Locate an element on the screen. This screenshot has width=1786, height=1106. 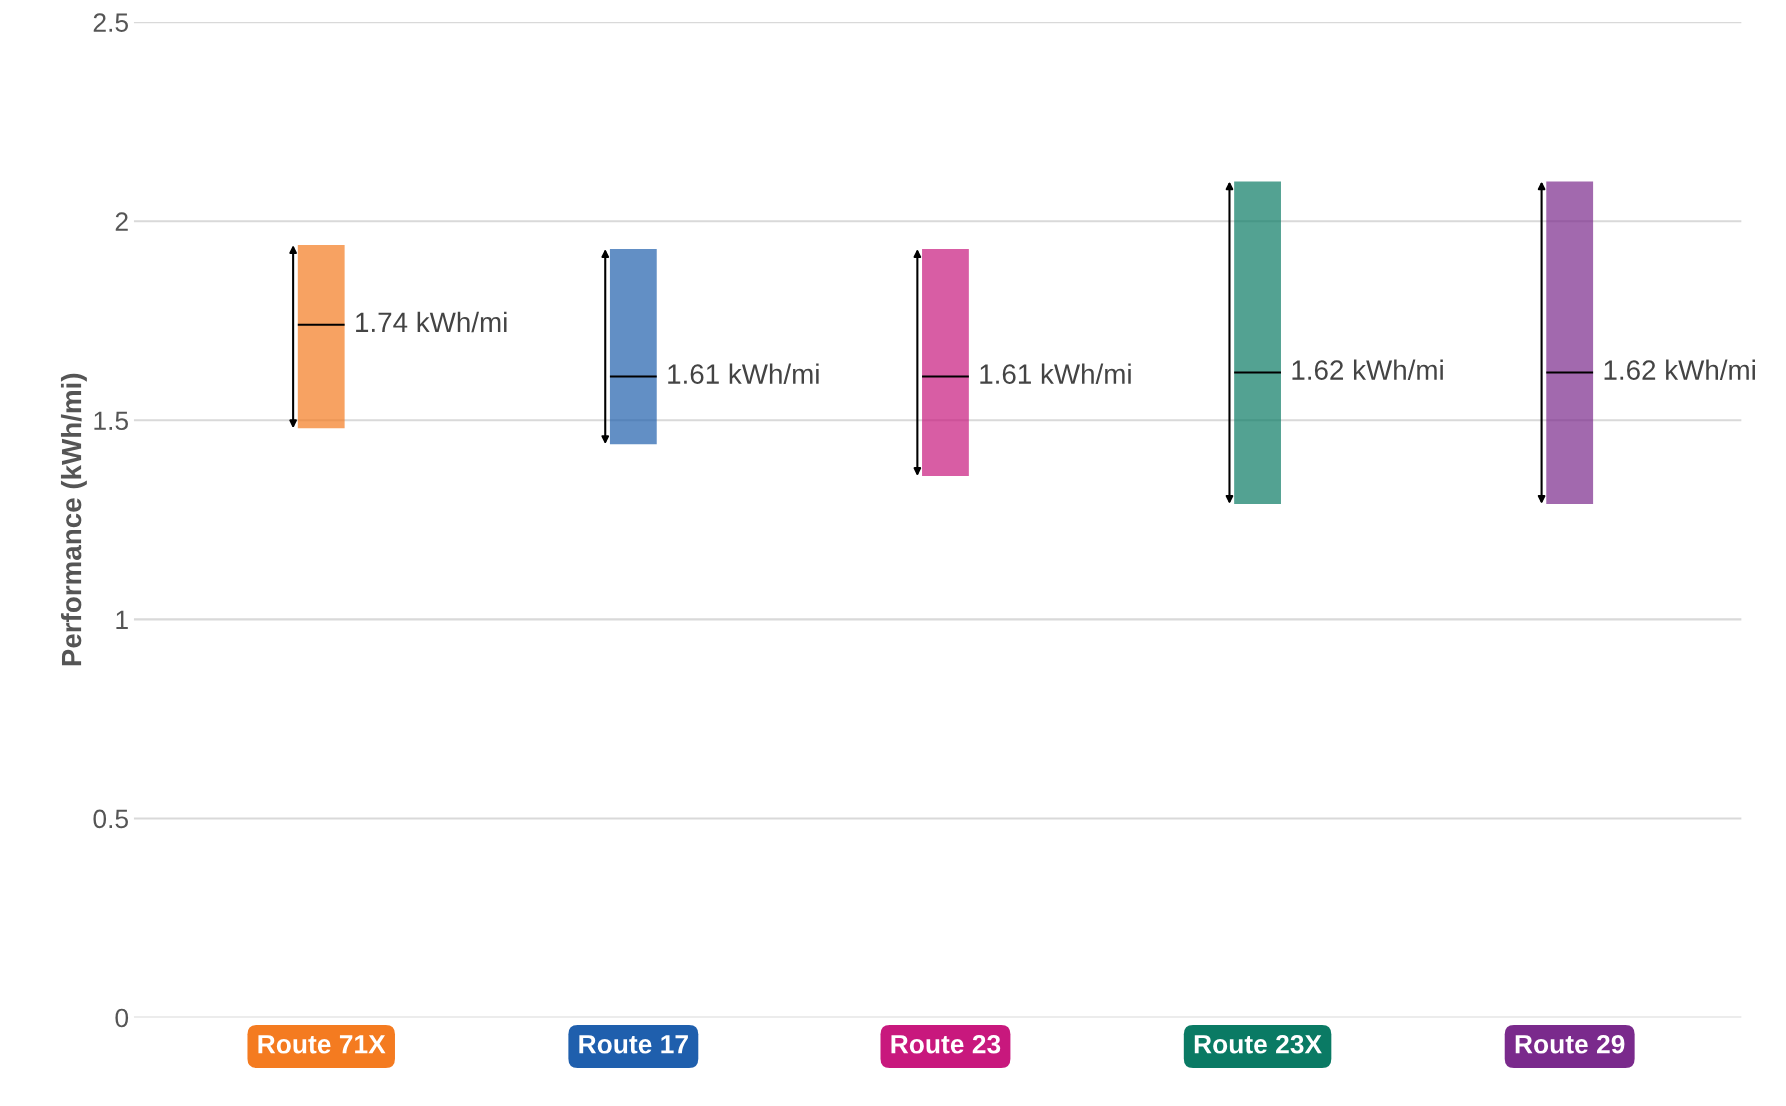
y-tick-label: 2 is located at coordinates (121, 221).